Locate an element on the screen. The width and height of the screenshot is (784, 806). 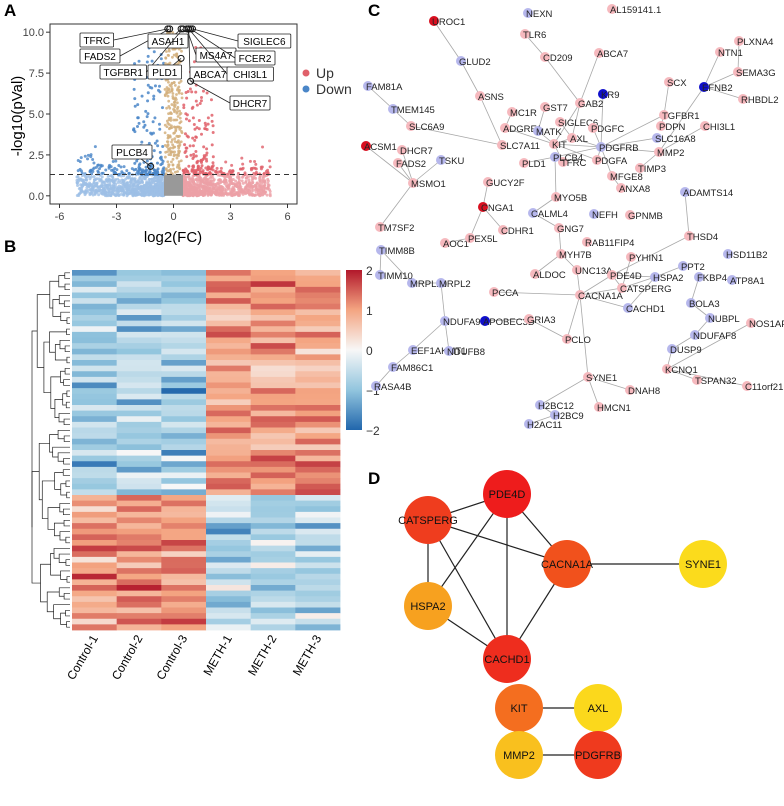
network-node-label: ANXA8 is located at coordinates (634, 189).